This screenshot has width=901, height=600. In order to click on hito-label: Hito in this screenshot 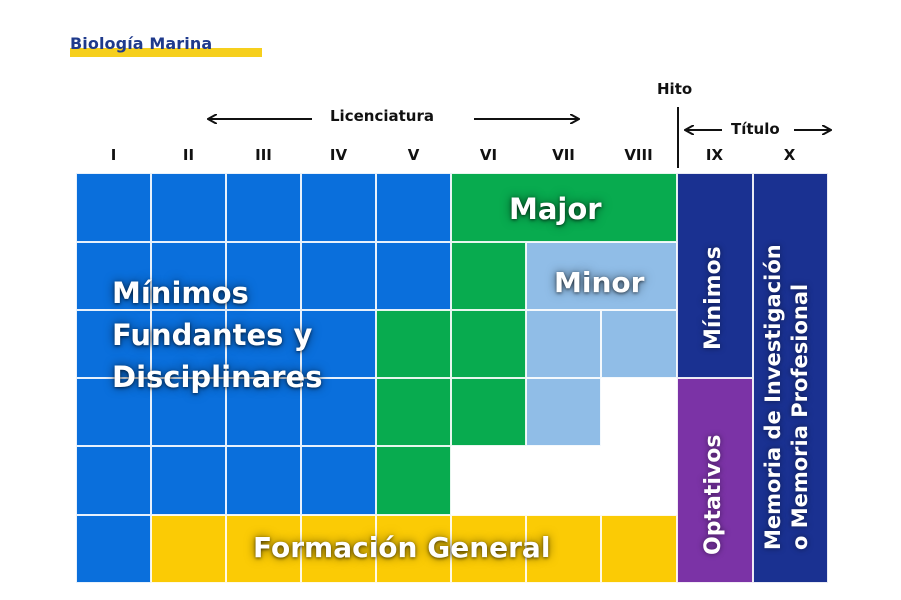, I will do `click(675, 89)`.